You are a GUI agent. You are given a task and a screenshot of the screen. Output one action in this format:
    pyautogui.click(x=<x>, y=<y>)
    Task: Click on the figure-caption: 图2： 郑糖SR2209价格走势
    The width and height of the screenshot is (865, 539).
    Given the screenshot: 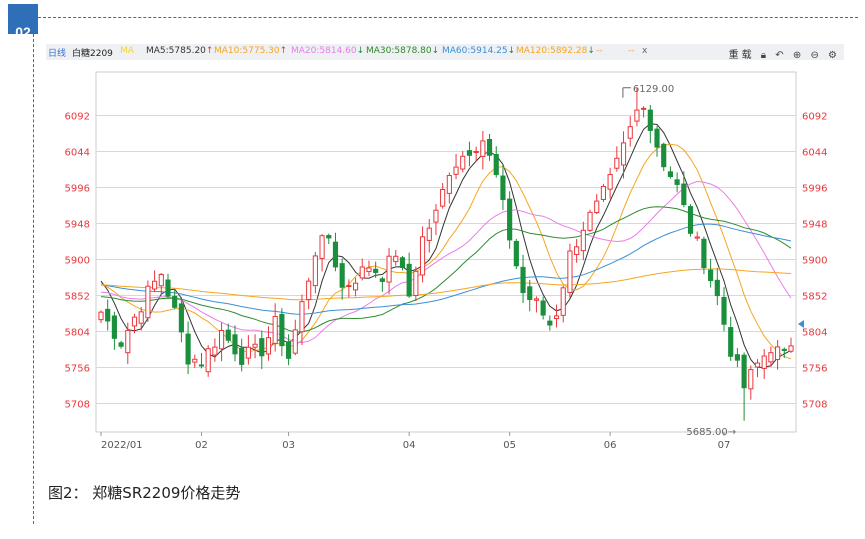 What is the action you would take?
    pyautogui.click(x=144, y=493)
    